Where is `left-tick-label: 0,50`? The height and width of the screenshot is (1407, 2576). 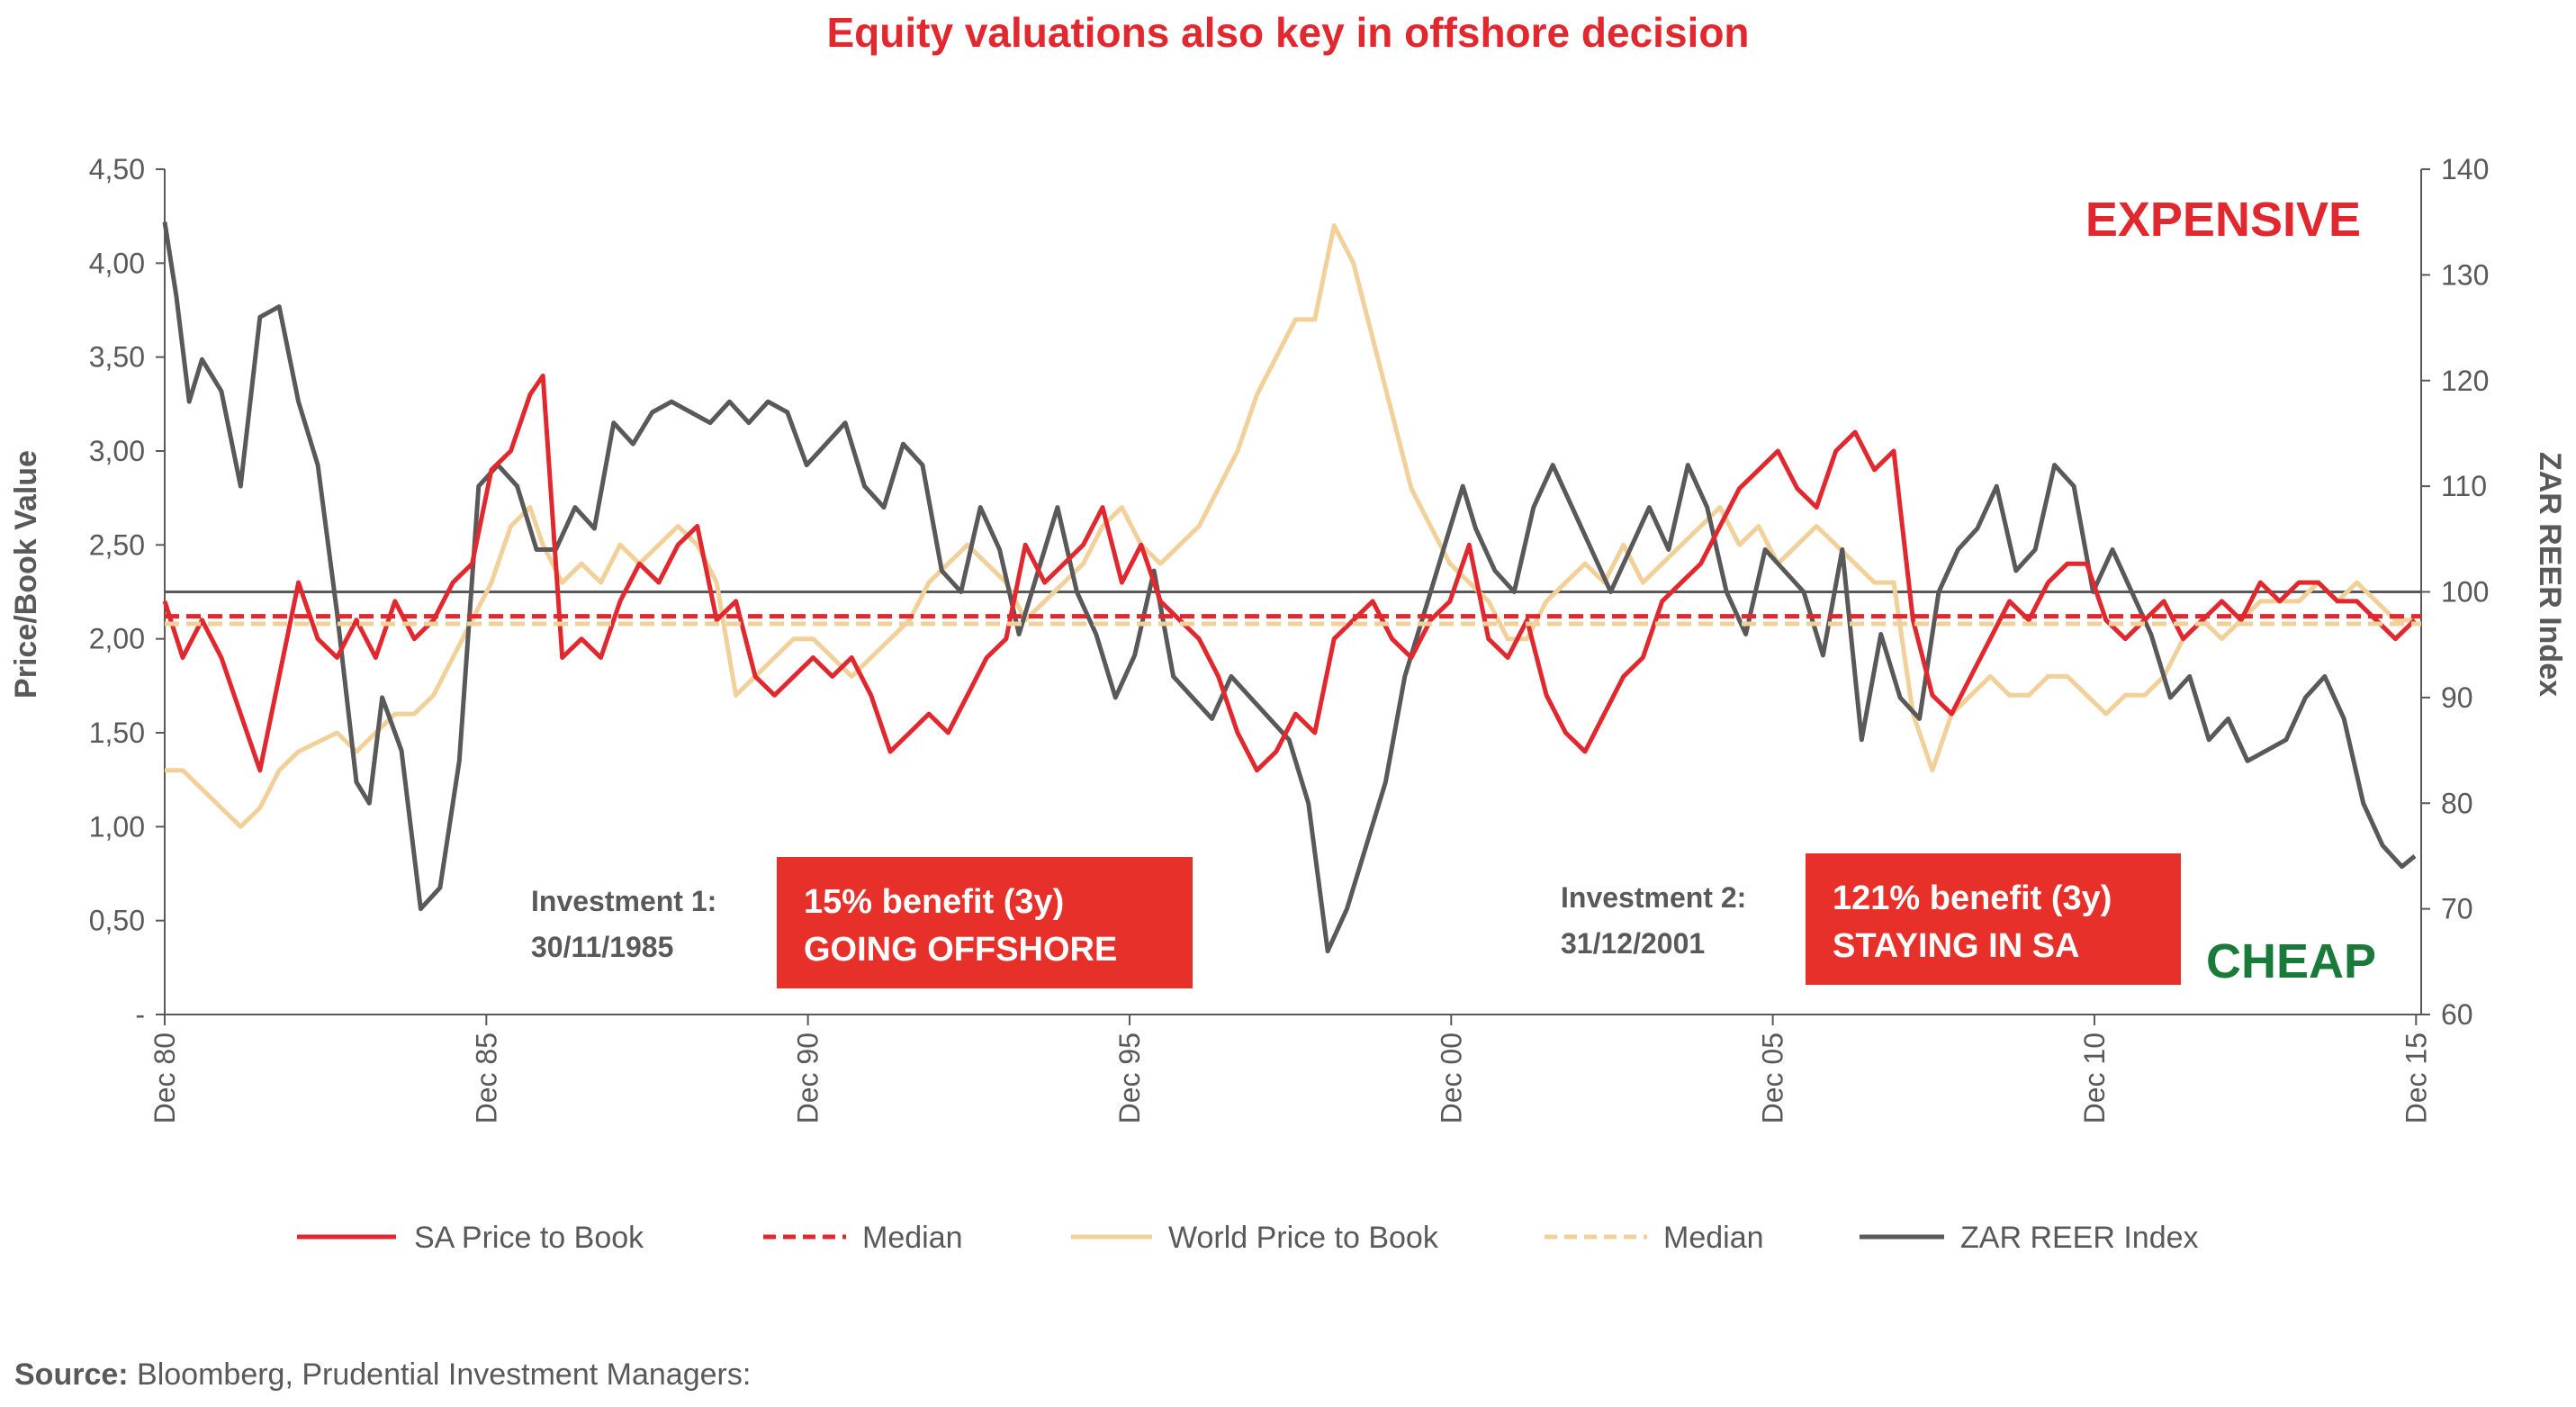
left-tick-label: 0,50 is located at coordinates (117, 921).